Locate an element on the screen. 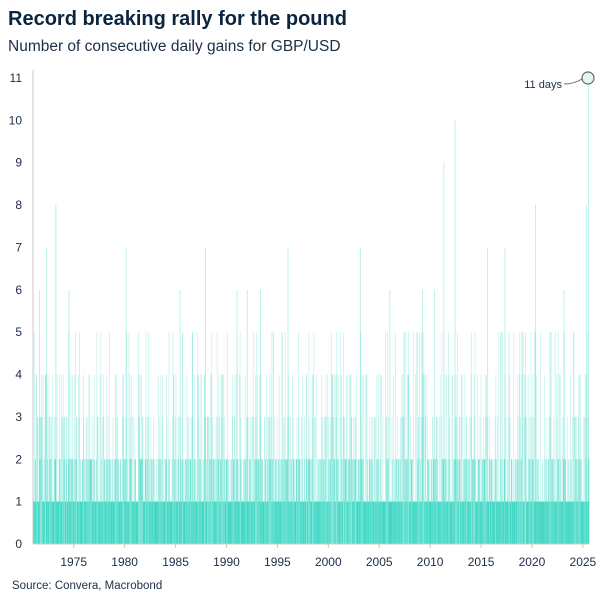  x-tick-label: 2015 is located at coordinates (481, 562).